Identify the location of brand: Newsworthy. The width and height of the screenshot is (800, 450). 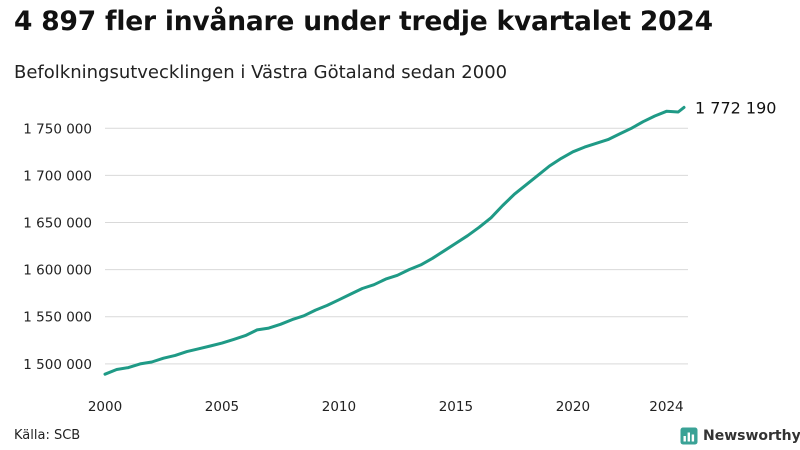
(740, 436).